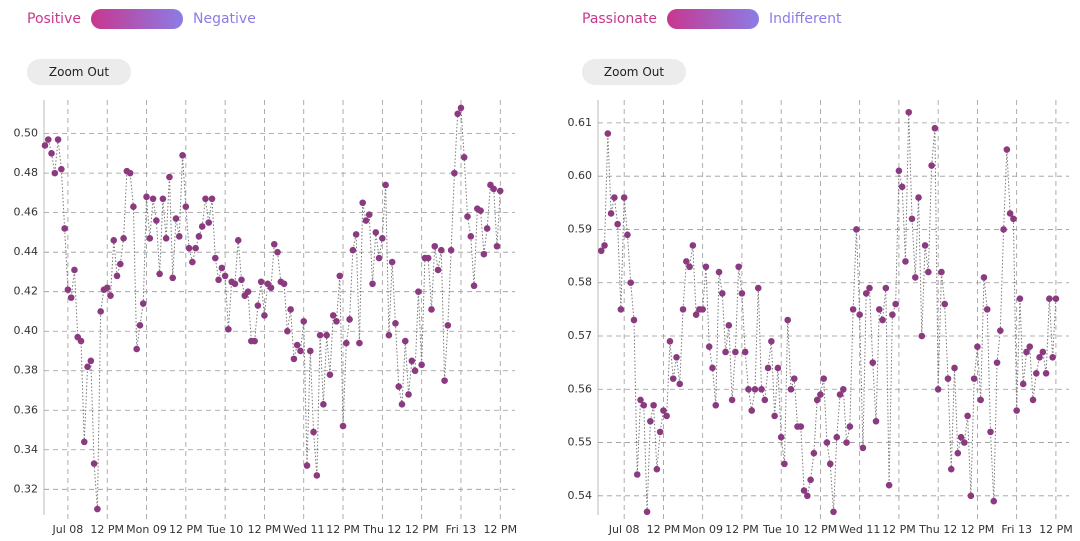 This screenshot has width=1080, height=541. Describe the element at coordinates (26, 172) in the screenshot. I see `y-tick-label: 0.48` at that location.